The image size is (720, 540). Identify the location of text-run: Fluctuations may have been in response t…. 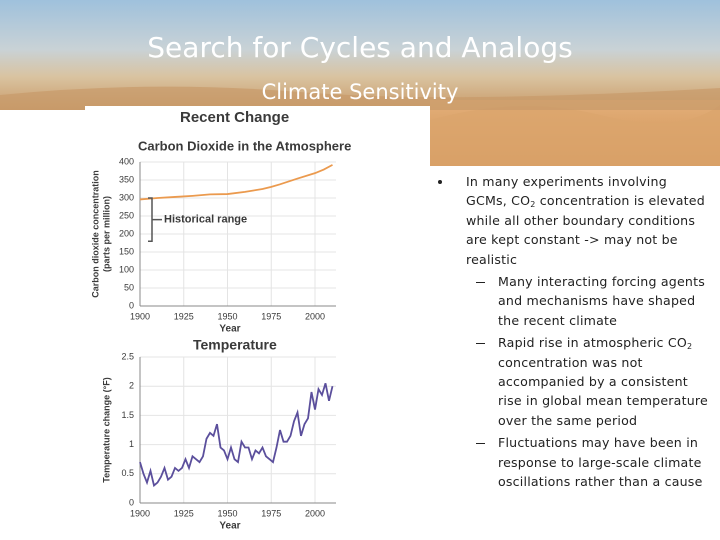
(600, 462).